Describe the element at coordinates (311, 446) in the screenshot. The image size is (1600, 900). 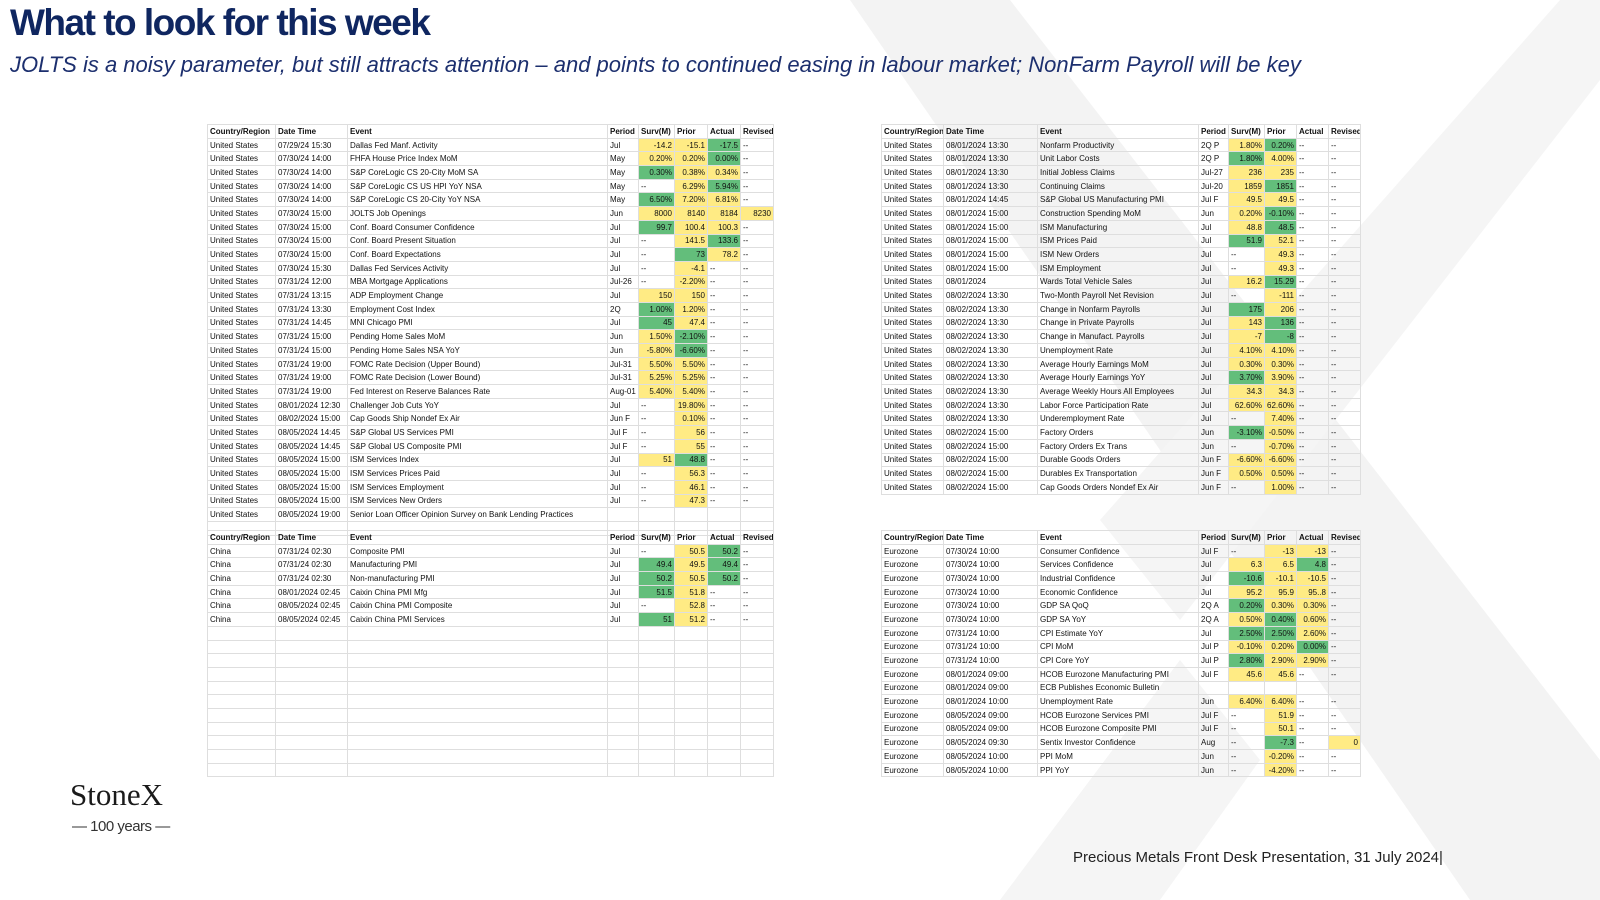
I see `table-cell: 08/05/2024 14:45` at that location.